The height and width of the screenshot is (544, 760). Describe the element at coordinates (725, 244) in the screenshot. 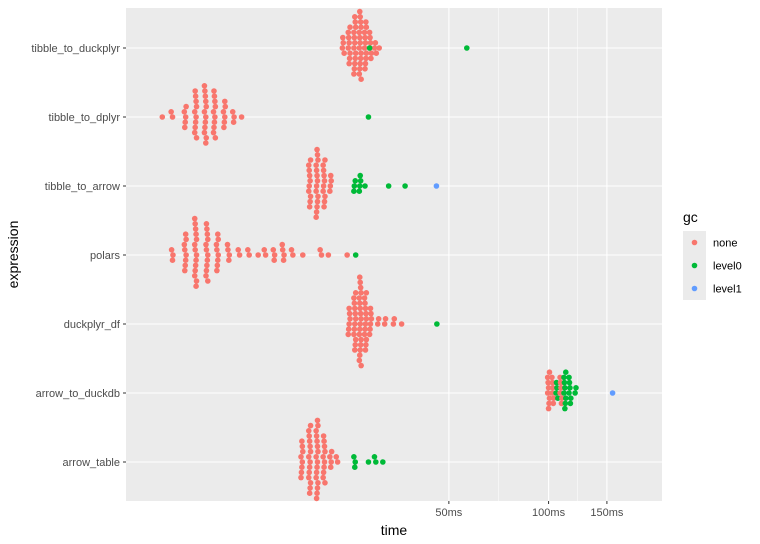

I see `legend-label-none: none` at that location.